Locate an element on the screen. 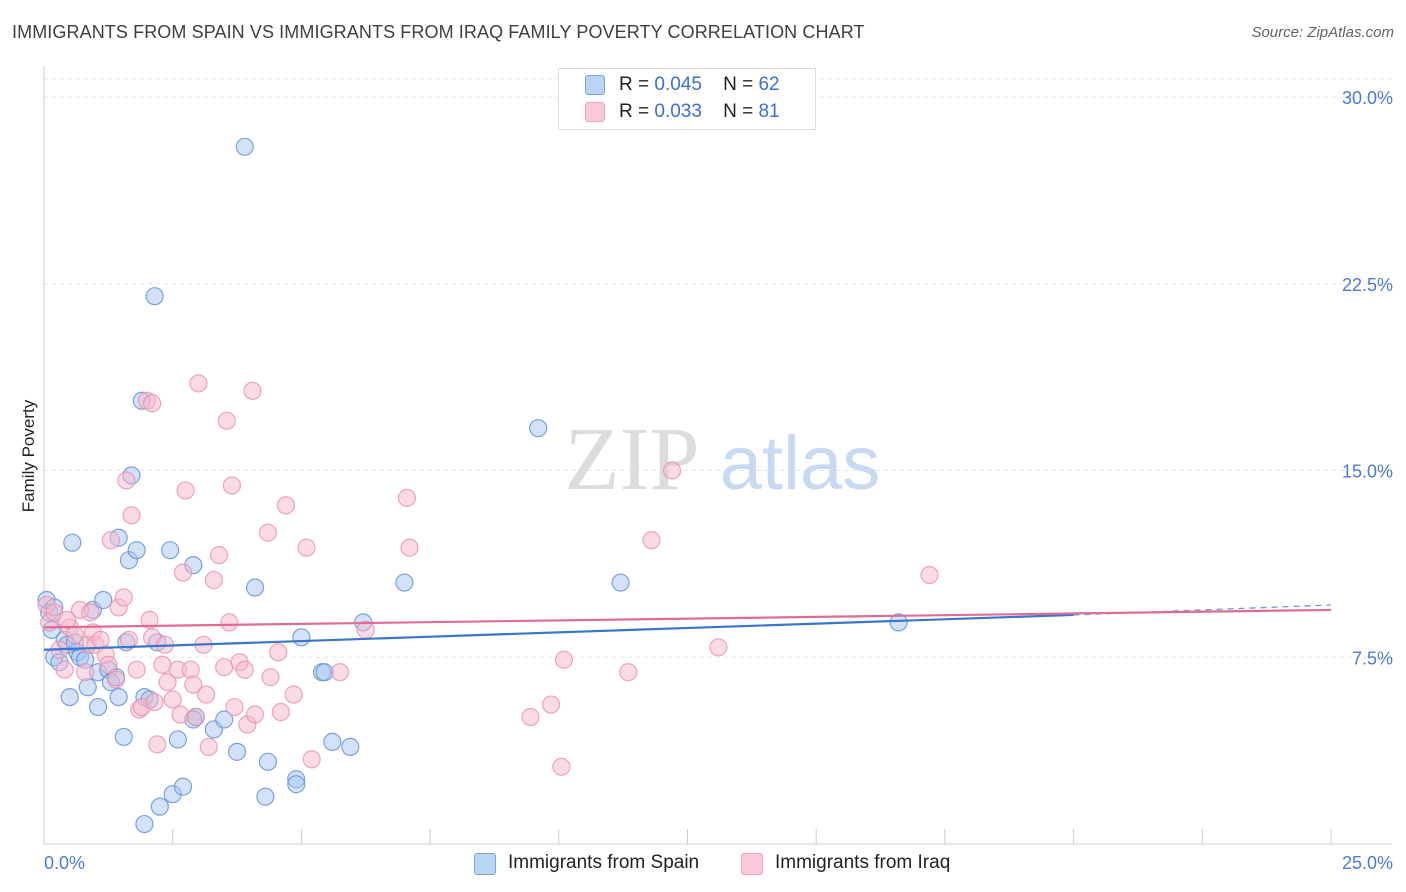 Image resolution: width=1406 pixels, height=892 pixels. y-tick-label: 7.5% is located at coordinates (1372, 658).